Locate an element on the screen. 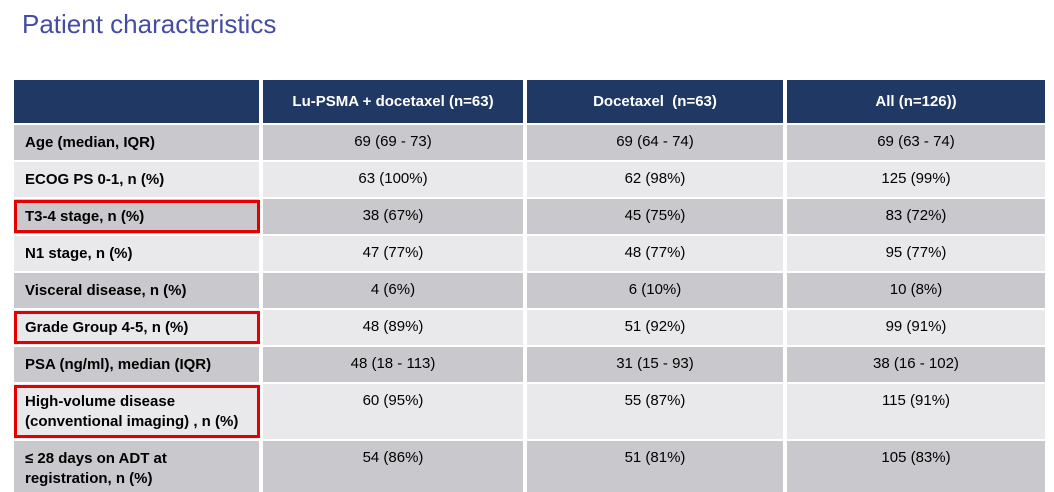  header-cell-all: All (n=126)) is located at coordinates (916, 101).